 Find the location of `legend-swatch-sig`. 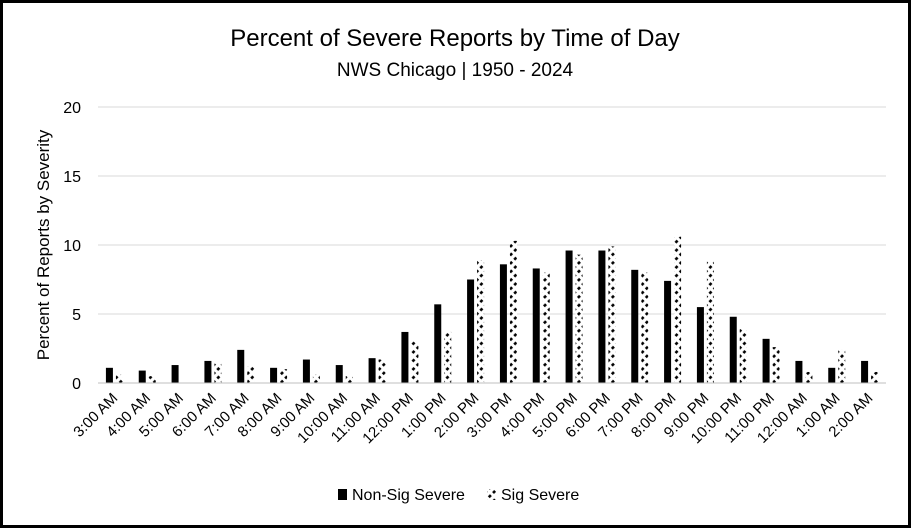

legend-swatch-sig is located at coordinates (491, 494).